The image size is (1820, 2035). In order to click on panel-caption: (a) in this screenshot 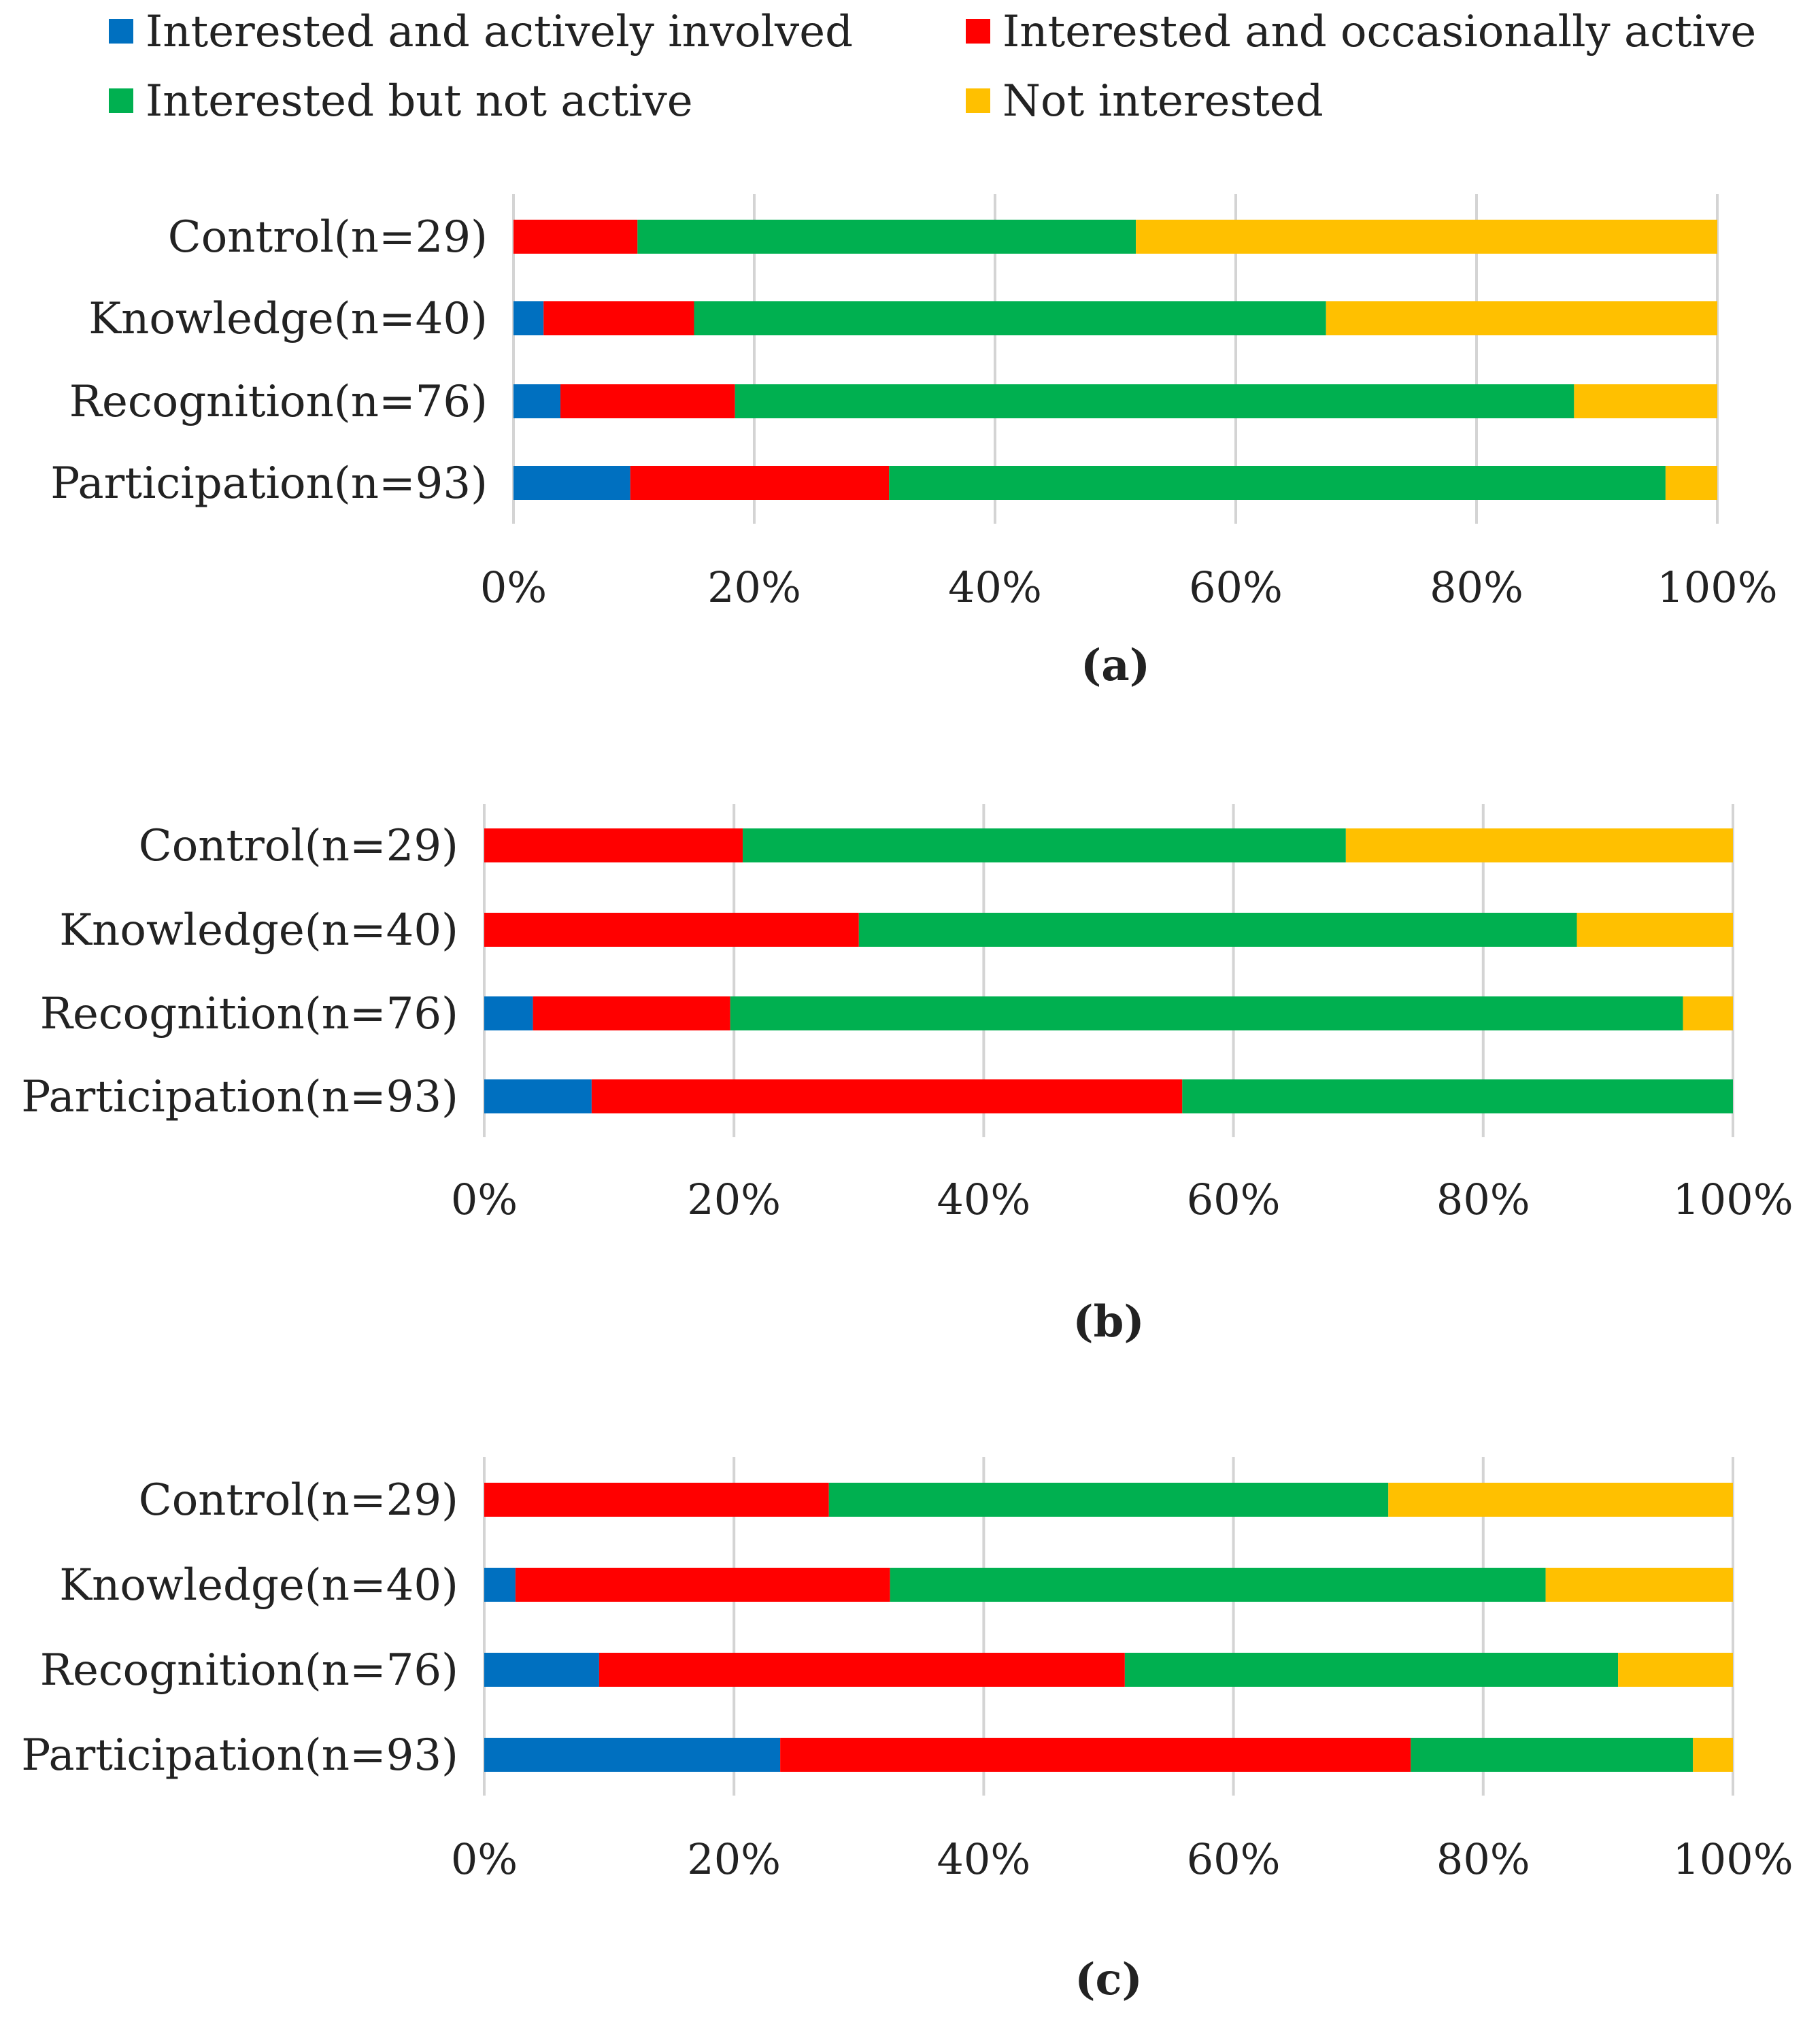, I will do `click(1115, 666)`.